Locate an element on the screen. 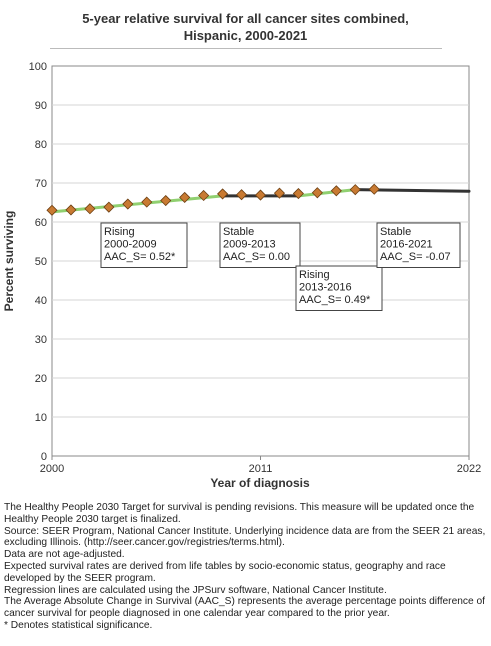 The image size is (491, 646). x-tick-label: 2022 is located at coordinates (469, 469).